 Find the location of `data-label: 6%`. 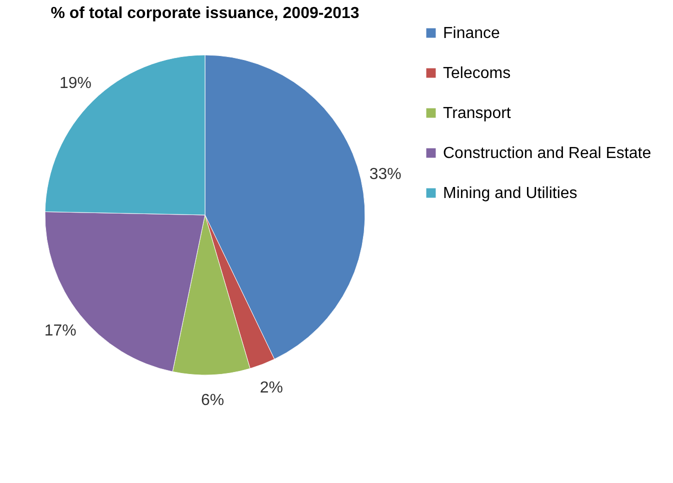

data-label: 6% is located at coordinates (212, 400).